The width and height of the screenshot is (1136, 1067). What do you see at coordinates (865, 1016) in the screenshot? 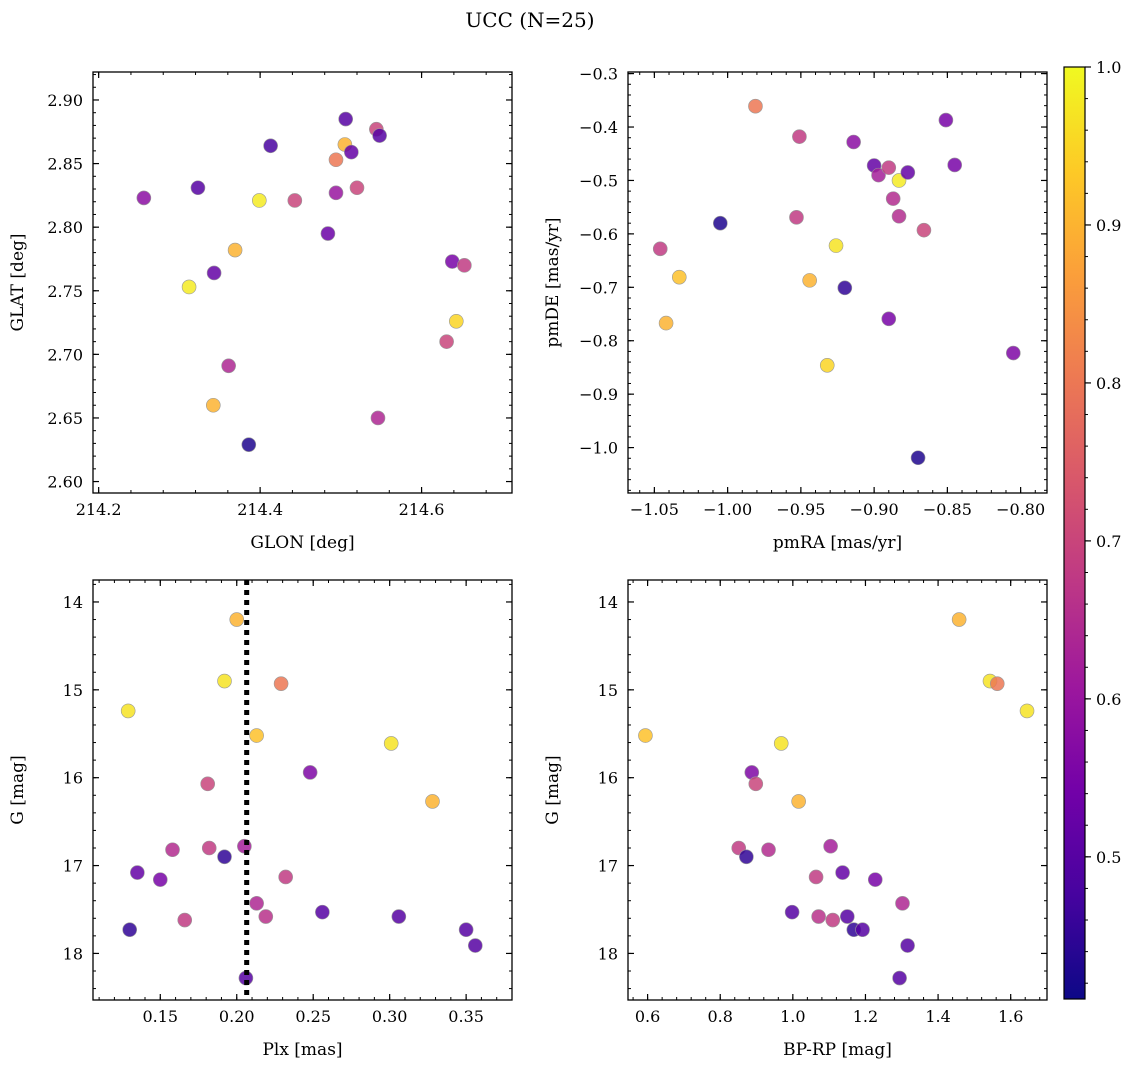
I see `x-tick-label: 1.2` at bounding box center [865, 1016].